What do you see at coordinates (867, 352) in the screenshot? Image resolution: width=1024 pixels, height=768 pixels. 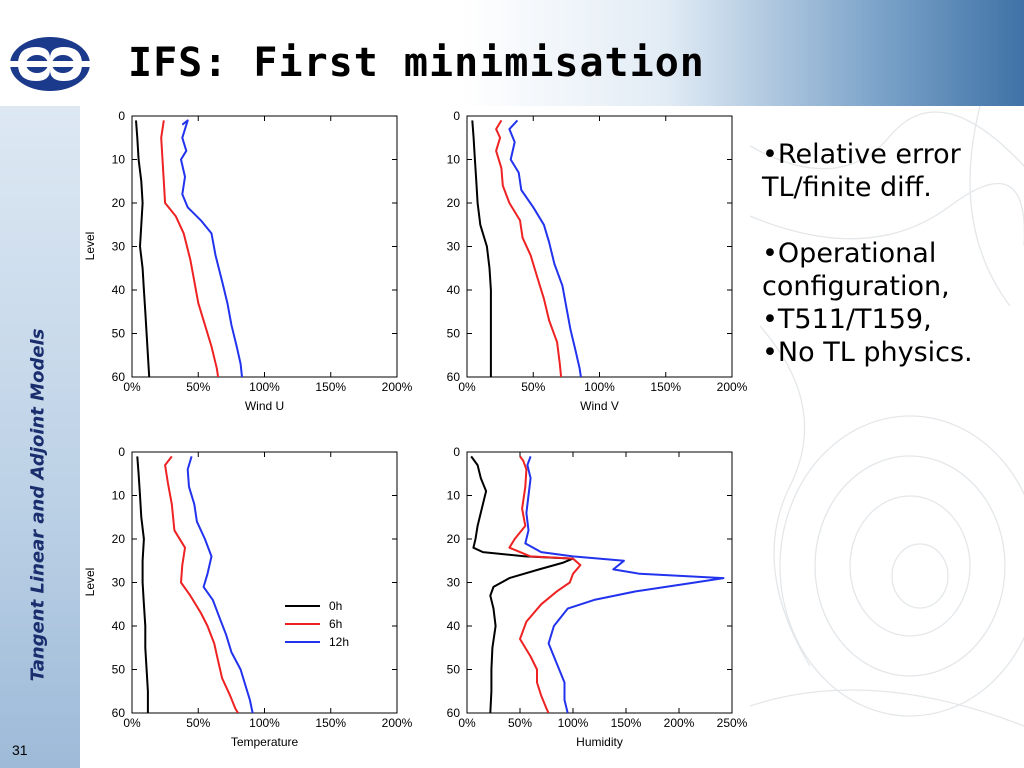 I see `bullet-line: •No TL physics.` at bounding box center [867, 352].